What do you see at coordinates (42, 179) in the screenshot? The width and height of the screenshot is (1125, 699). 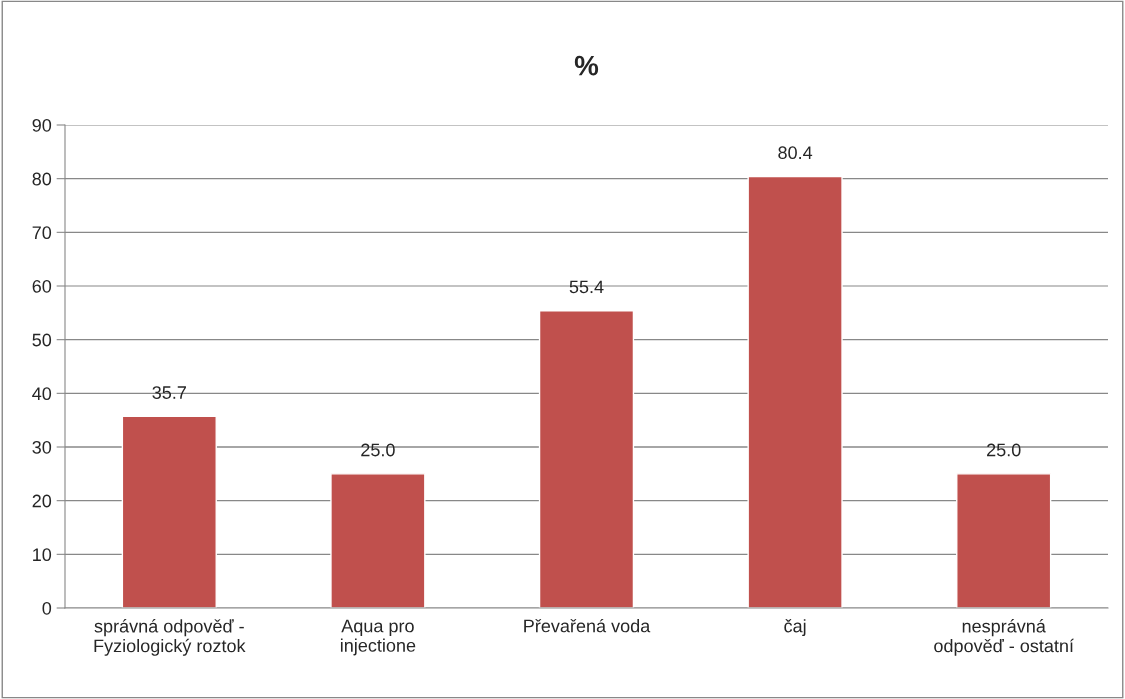 I see `y-tick-label: 80` at bounding box center [42, 179].